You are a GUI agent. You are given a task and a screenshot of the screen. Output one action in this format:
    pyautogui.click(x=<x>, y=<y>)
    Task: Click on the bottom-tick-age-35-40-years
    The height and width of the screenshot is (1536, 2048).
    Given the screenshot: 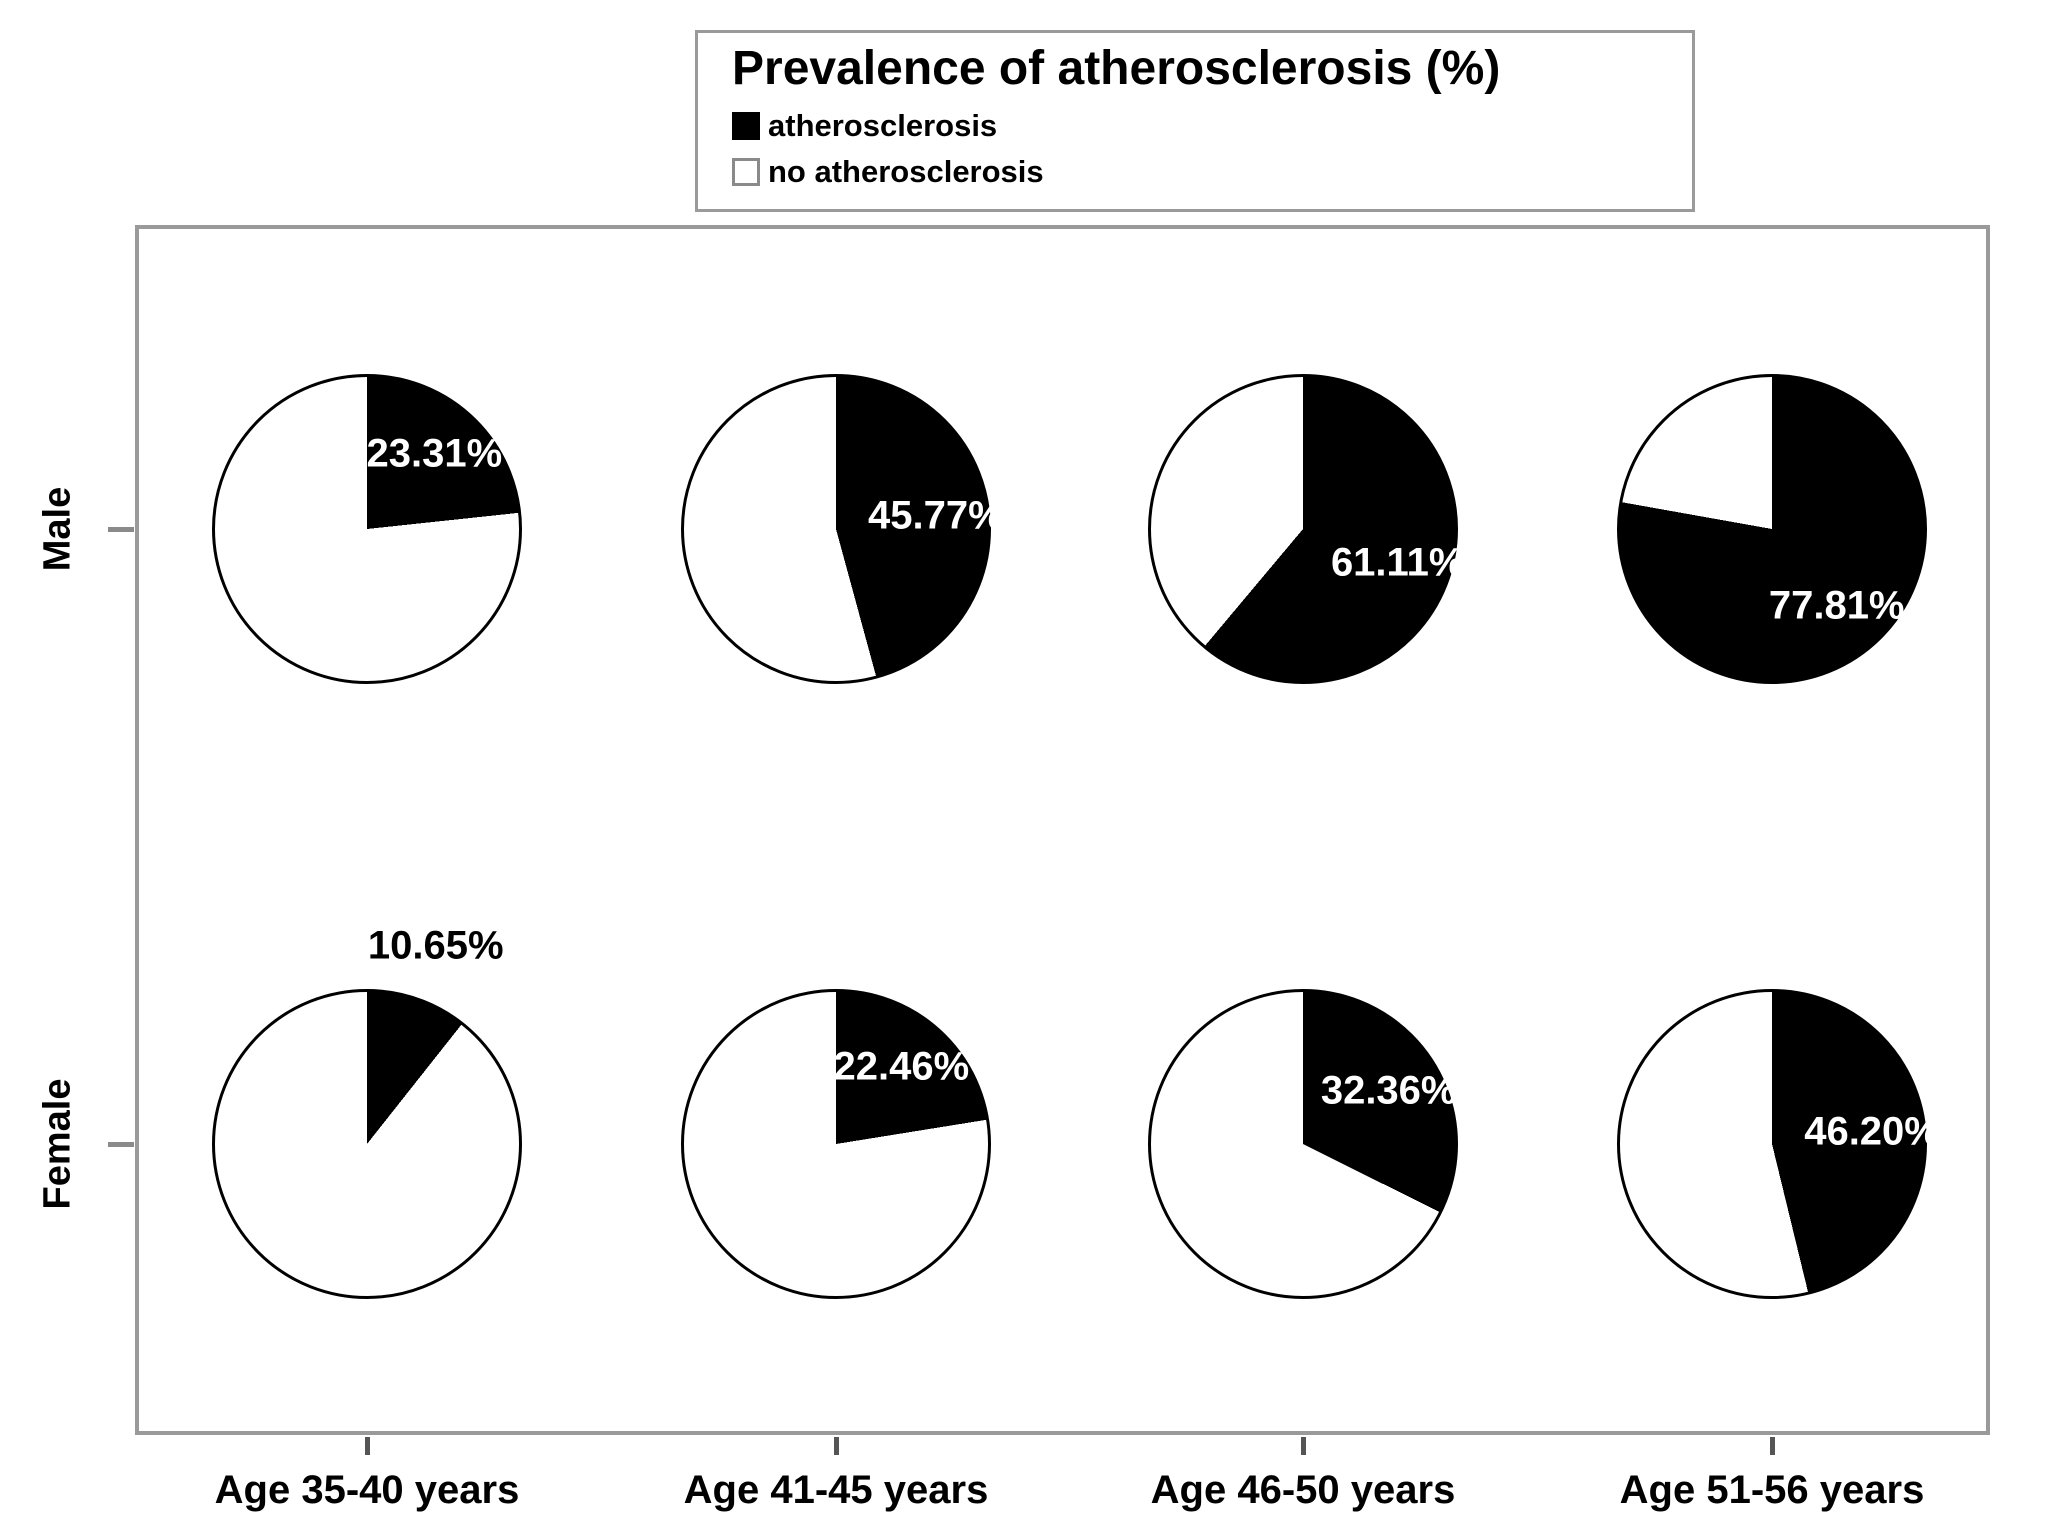 What is the action you would take?
    pyautogui.click(x=367, y=1446)
    